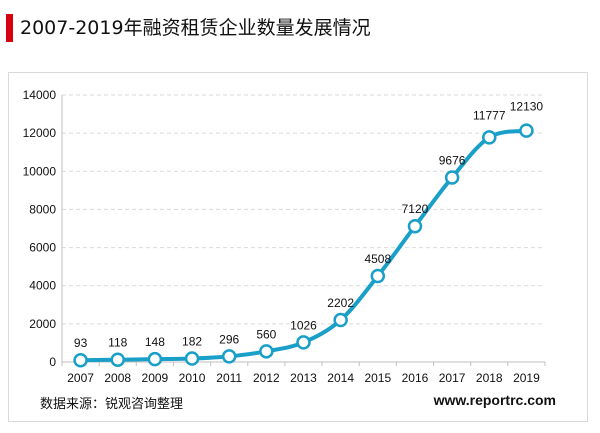  I want to click on data-label-2011: 296, so click(229, 339).